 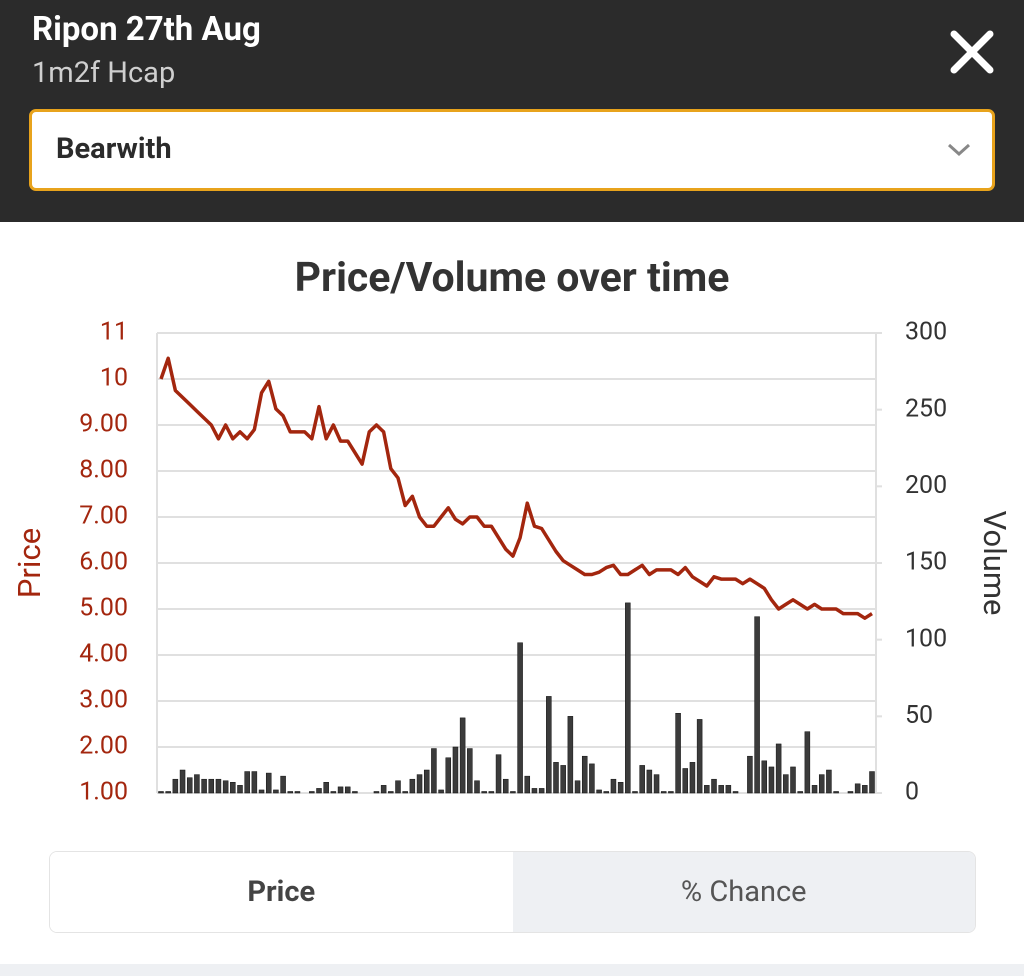 What do you see at coordinates (959, 150) in the screenshot?
I see `chevron` at bounding box center [959, 150].